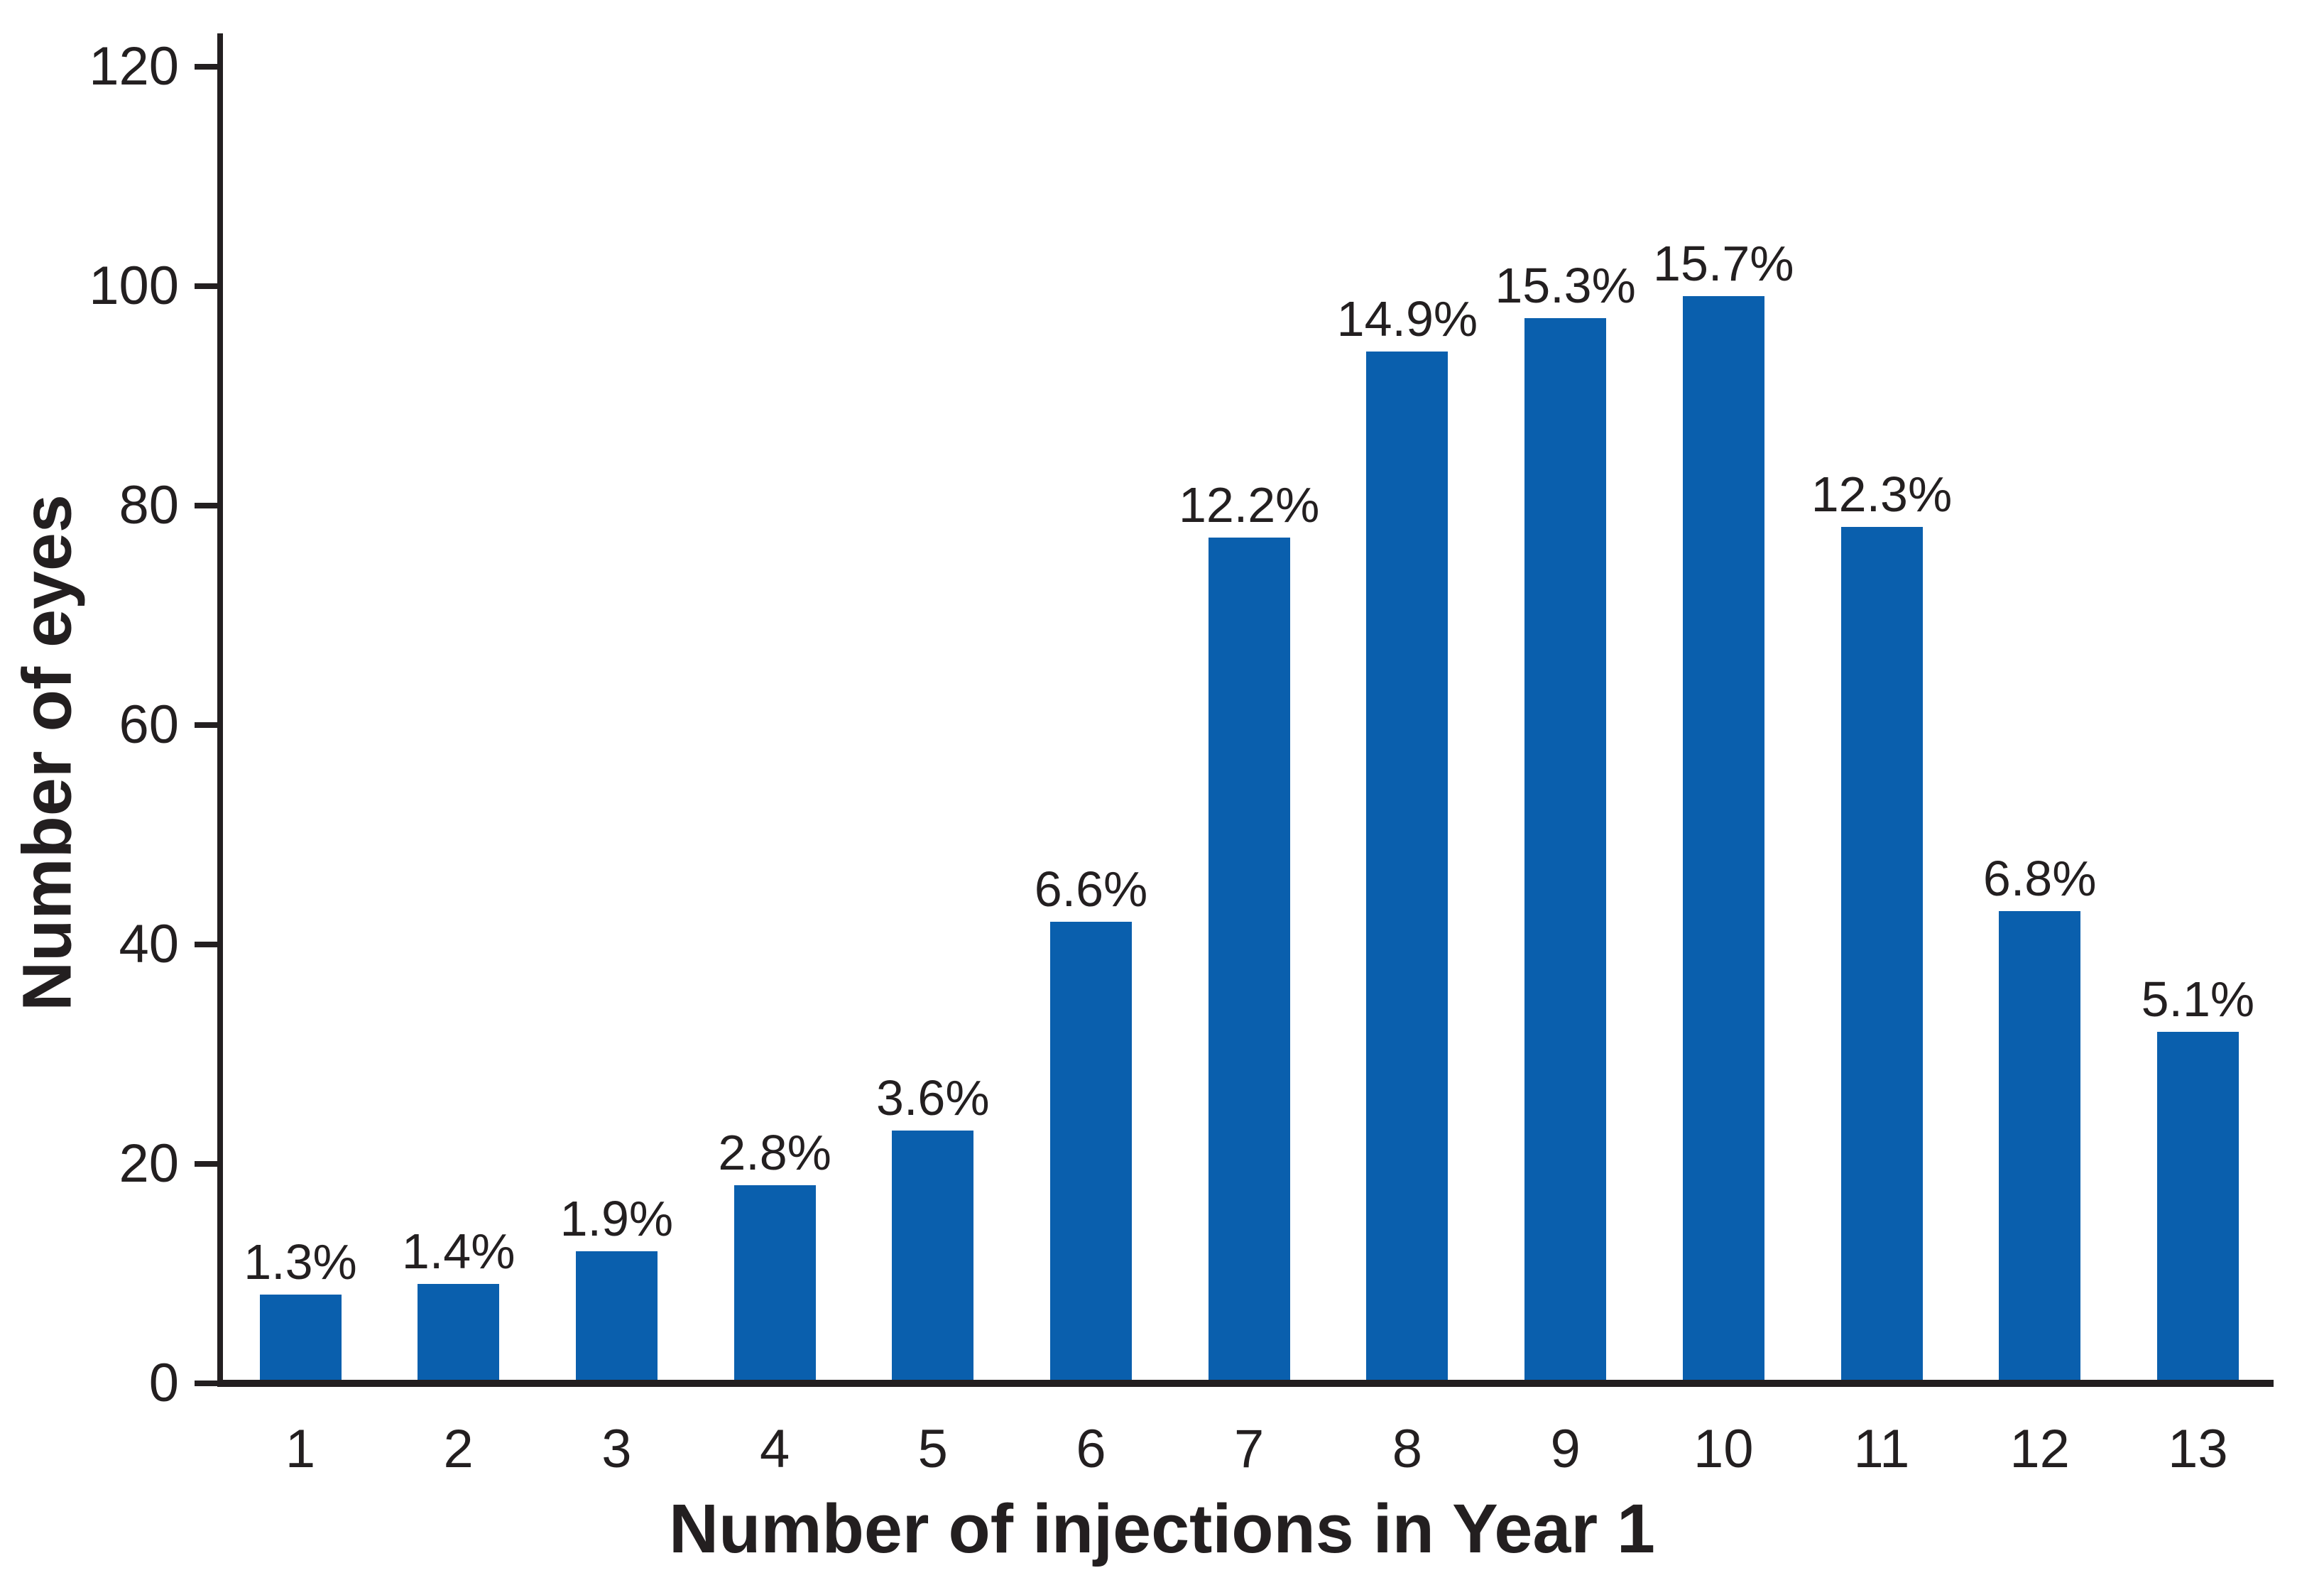 This screenshot has width=2324, height=1590. Describe the element at coordinates (1566, 285) in the screenshot. I see `bar-value-label: 15.3%` at that location.